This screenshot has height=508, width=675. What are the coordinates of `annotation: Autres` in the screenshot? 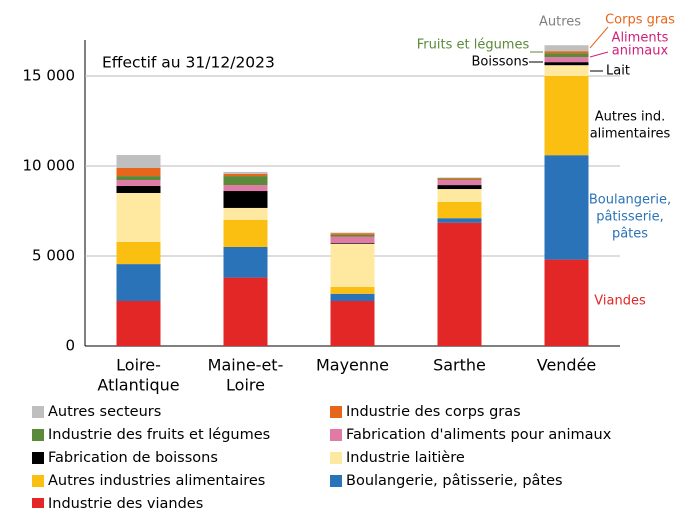 It's located at (560, 22).